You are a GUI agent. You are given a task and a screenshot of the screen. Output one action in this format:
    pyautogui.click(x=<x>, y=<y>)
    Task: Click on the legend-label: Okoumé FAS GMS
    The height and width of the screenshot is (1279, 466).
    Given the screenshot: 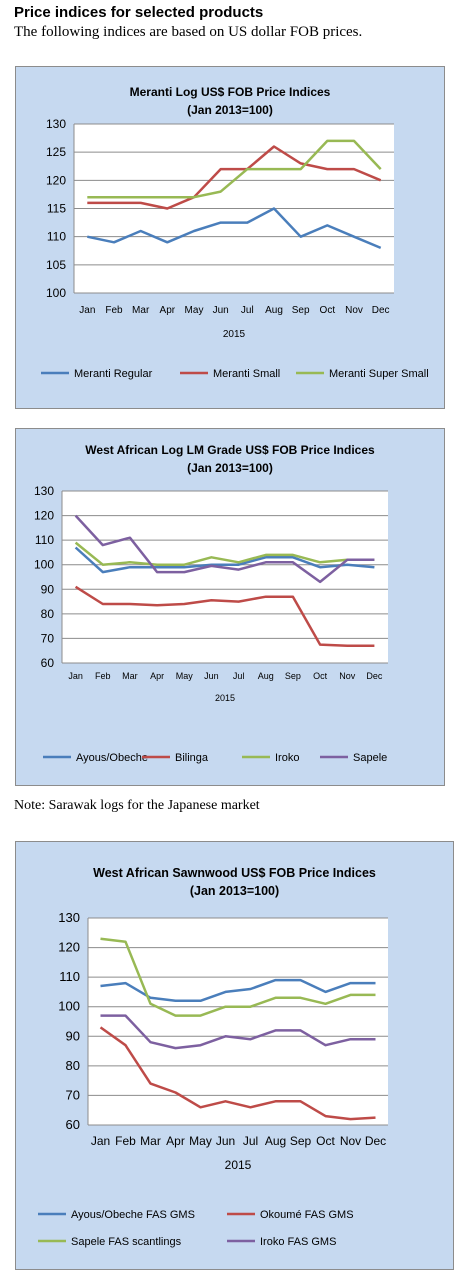 What is the action you would take?
    pyautogui.click(x=307, y=1215)
    